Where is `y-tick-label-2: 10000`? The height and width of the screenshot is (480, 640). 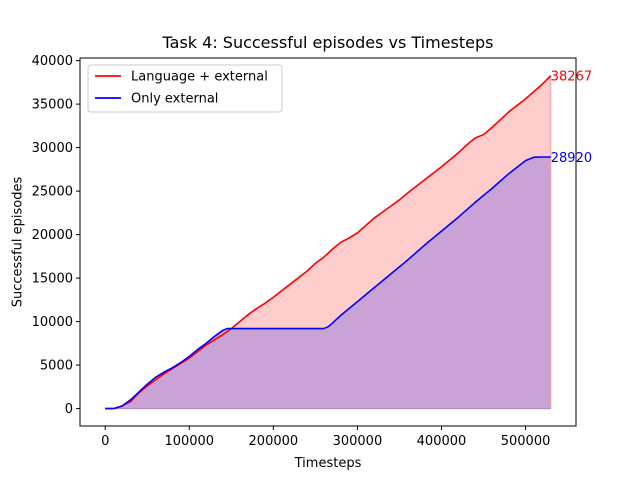
y-tick-label-2: 10000 is located at coordinates (52, 322).